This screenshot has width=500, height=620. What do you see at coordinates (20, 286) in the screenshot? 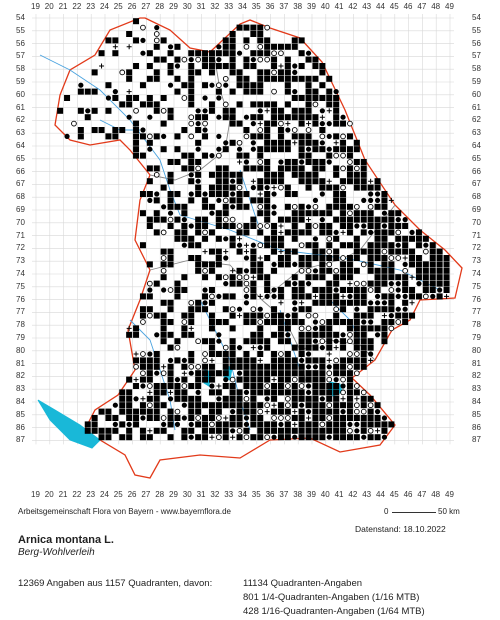
I see `y-axis-label-left: 75` at bounding box center [20, 286].